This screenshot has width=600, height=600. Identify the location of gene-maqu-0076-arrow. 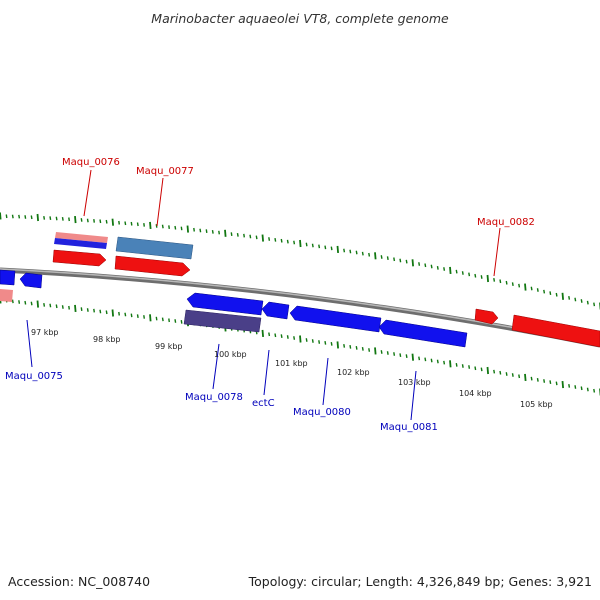
(79, 258).